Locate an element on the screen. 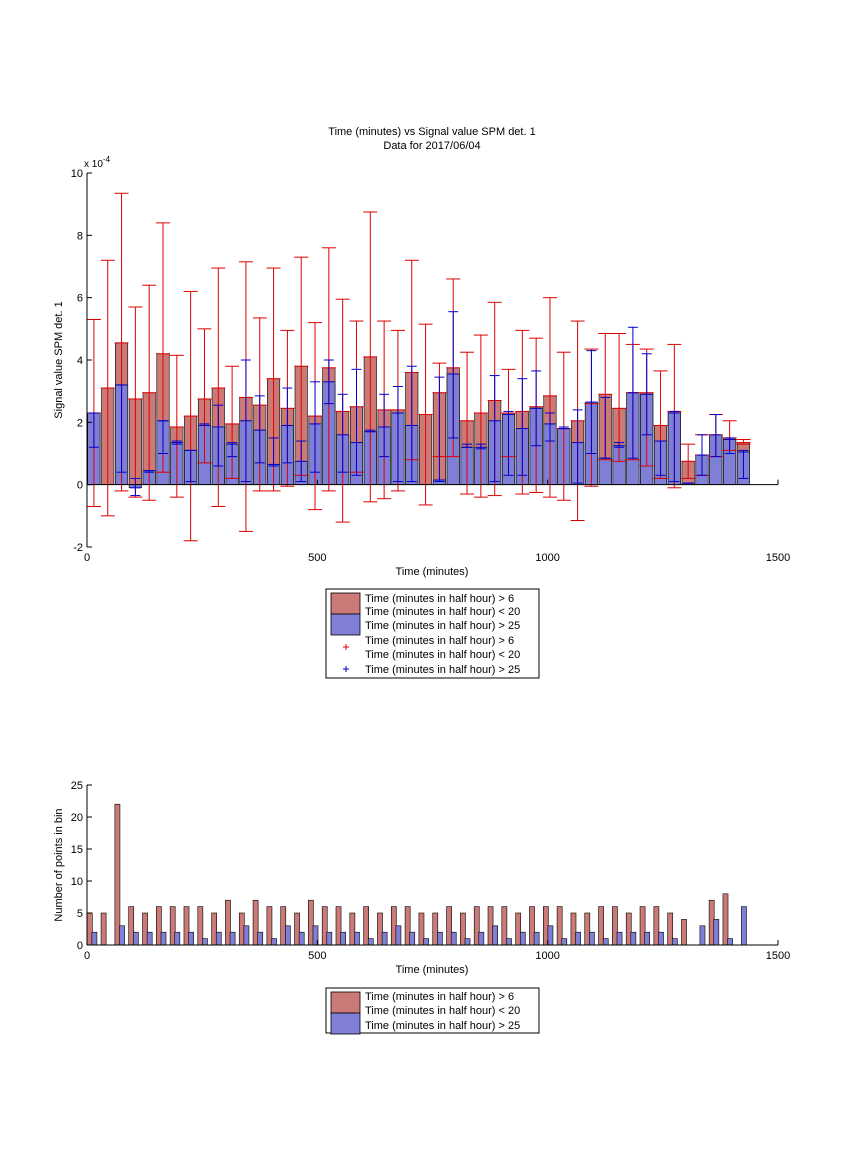 This screenshot has width=864, height=1152. bottom-chart-plot-area: 0 500 1000 1500 0 5 10 15 20 25 is located at coordinates (430, 871).